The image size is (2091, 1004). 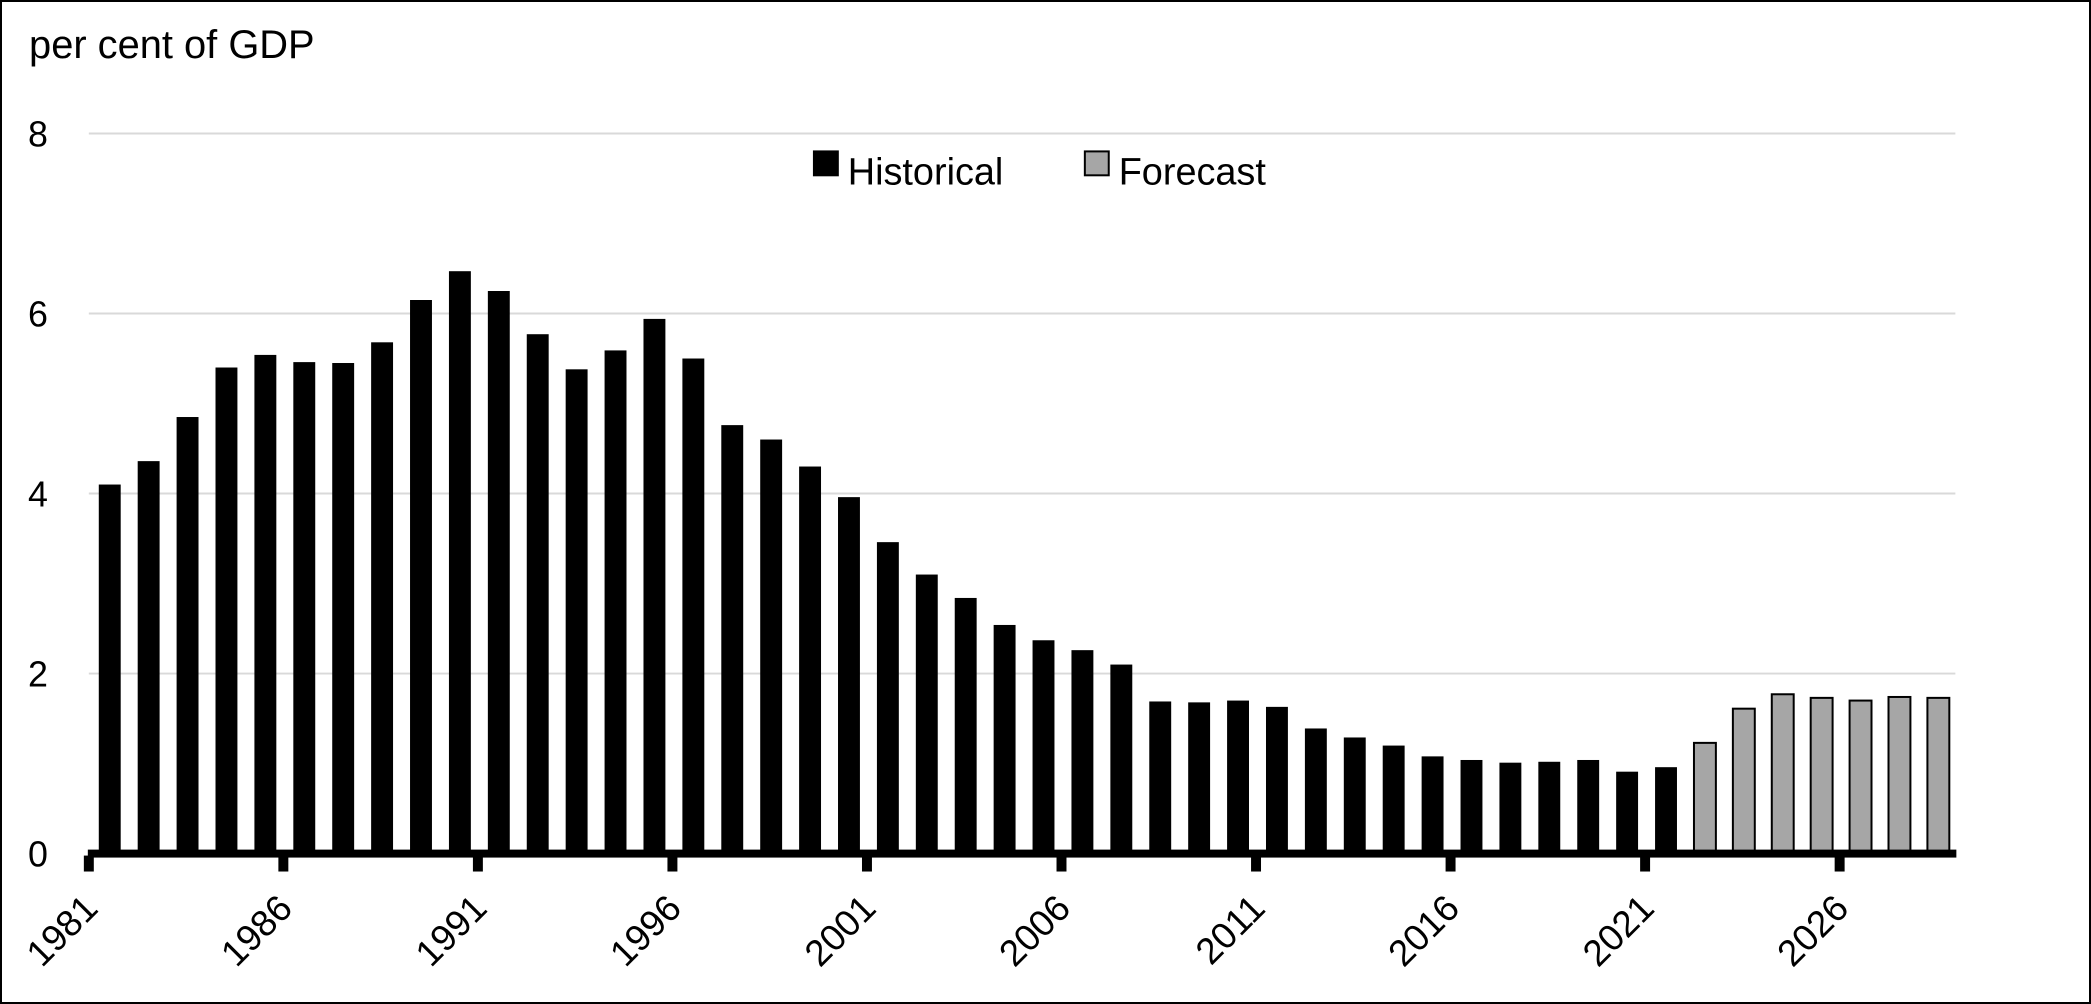 What do you see at coordinates (148, 657) in the screenshot?
I see `bar-1982` at bounding box center [148, 657].